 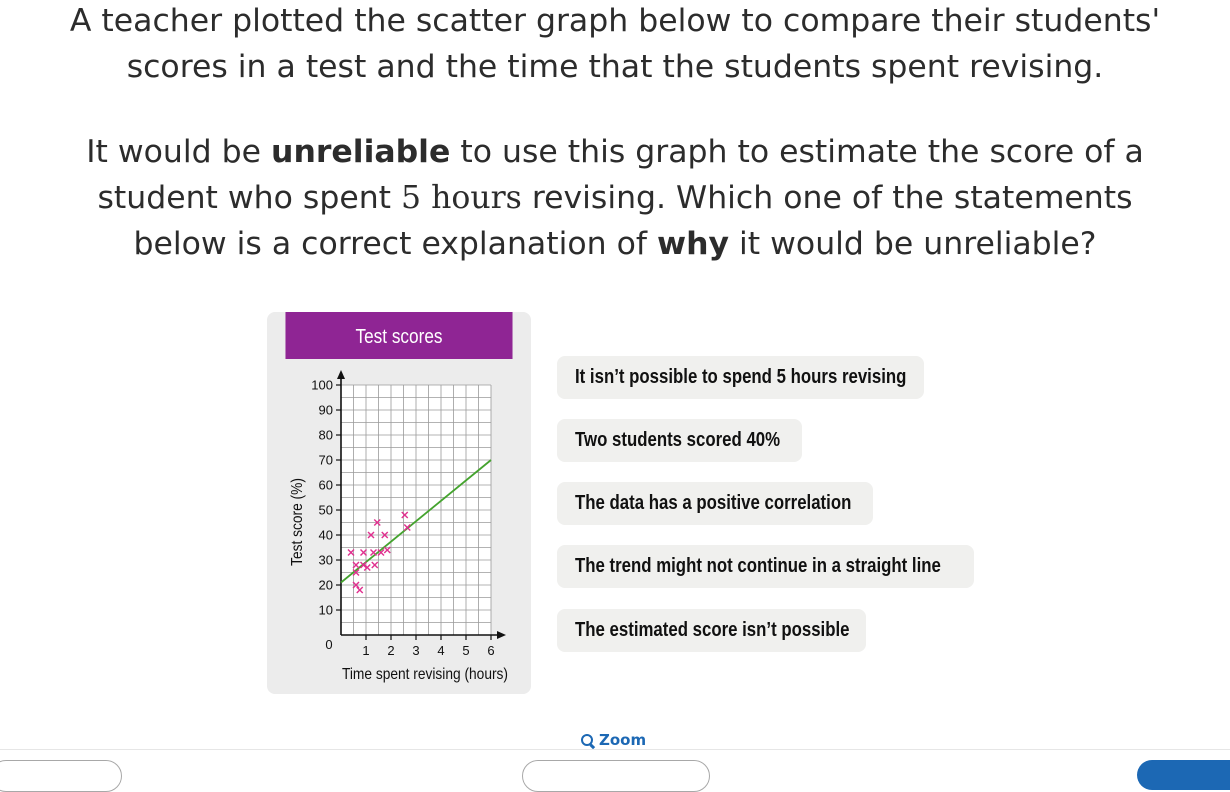 What do you see at coordinates (61, 776) in the screenshot?
I see `footer-left-button` at bounding box center [61, 776].